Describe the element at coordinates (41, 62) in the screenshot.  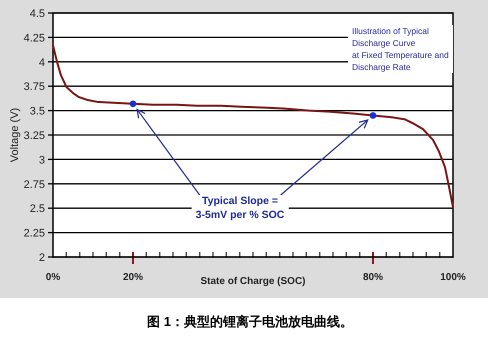
I see `y-tick-label: 4` at that location.